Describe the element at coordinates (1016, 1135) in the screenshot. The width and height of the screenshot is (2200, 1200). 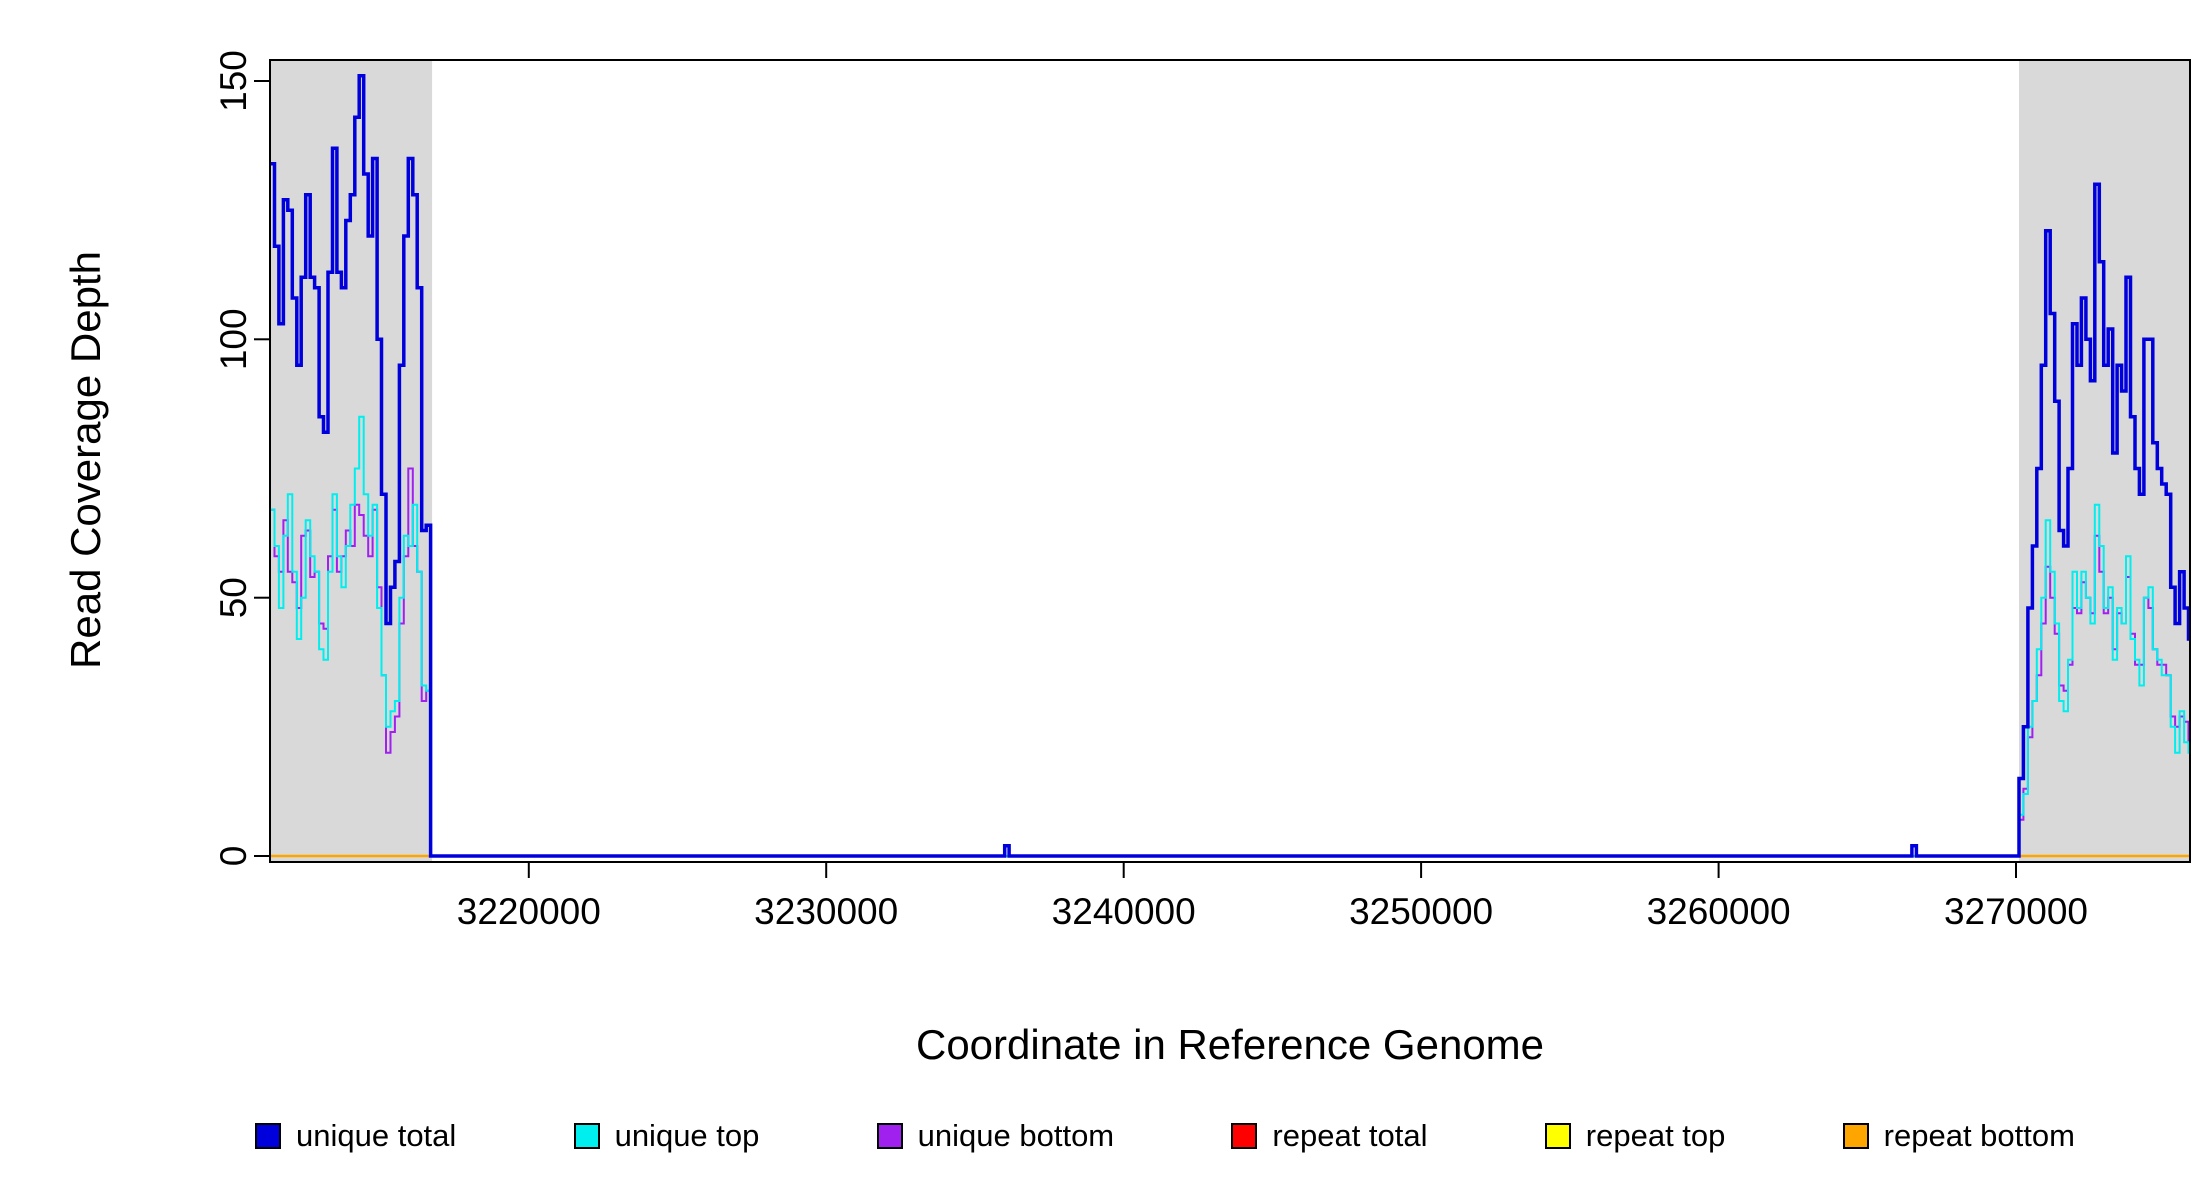
I see `legend-label: unique bottom` at that location.